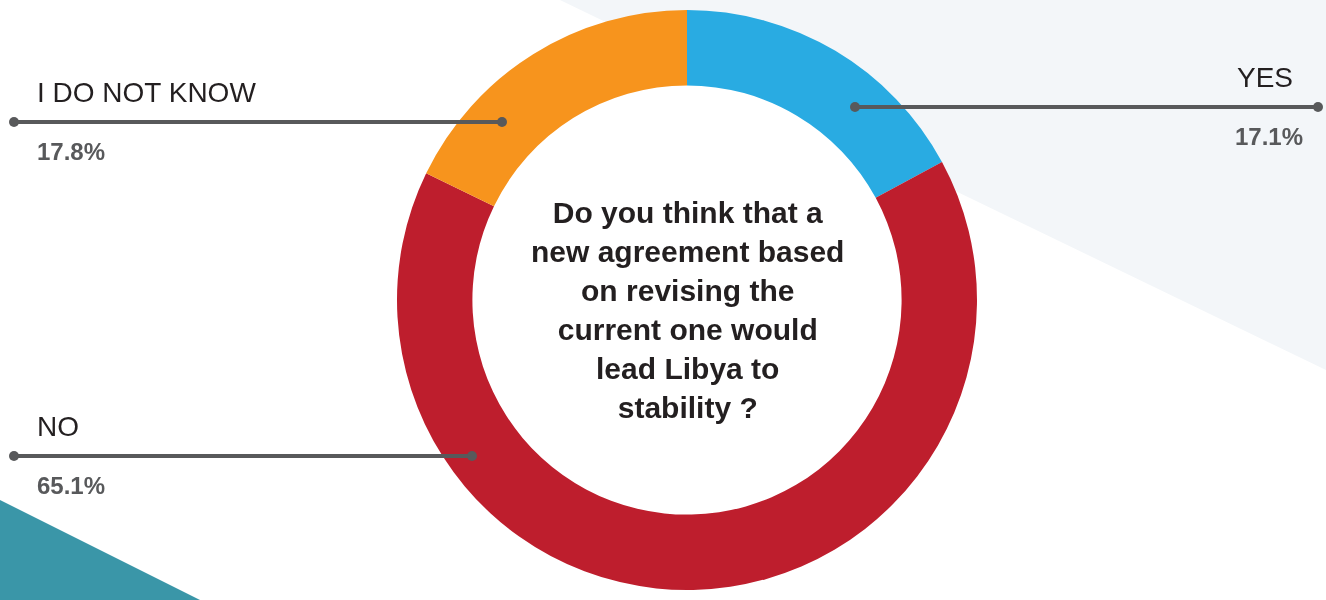  I want to click on donut-slice, so click(814, 104).